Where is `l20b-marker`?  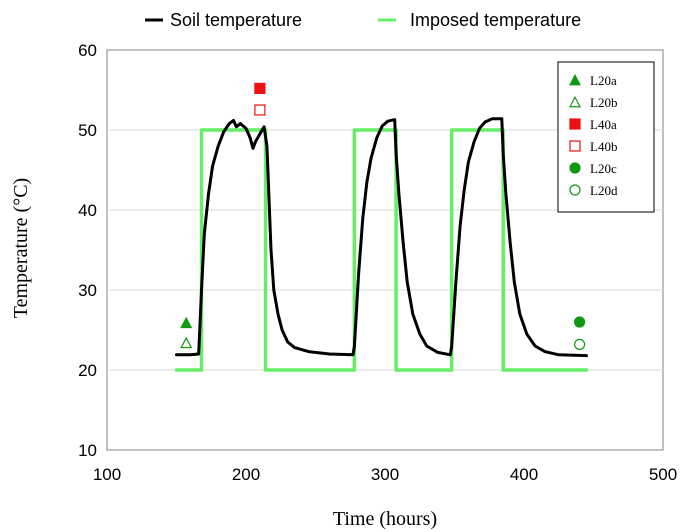
l20b-marker is located at coordinates (186, 342).